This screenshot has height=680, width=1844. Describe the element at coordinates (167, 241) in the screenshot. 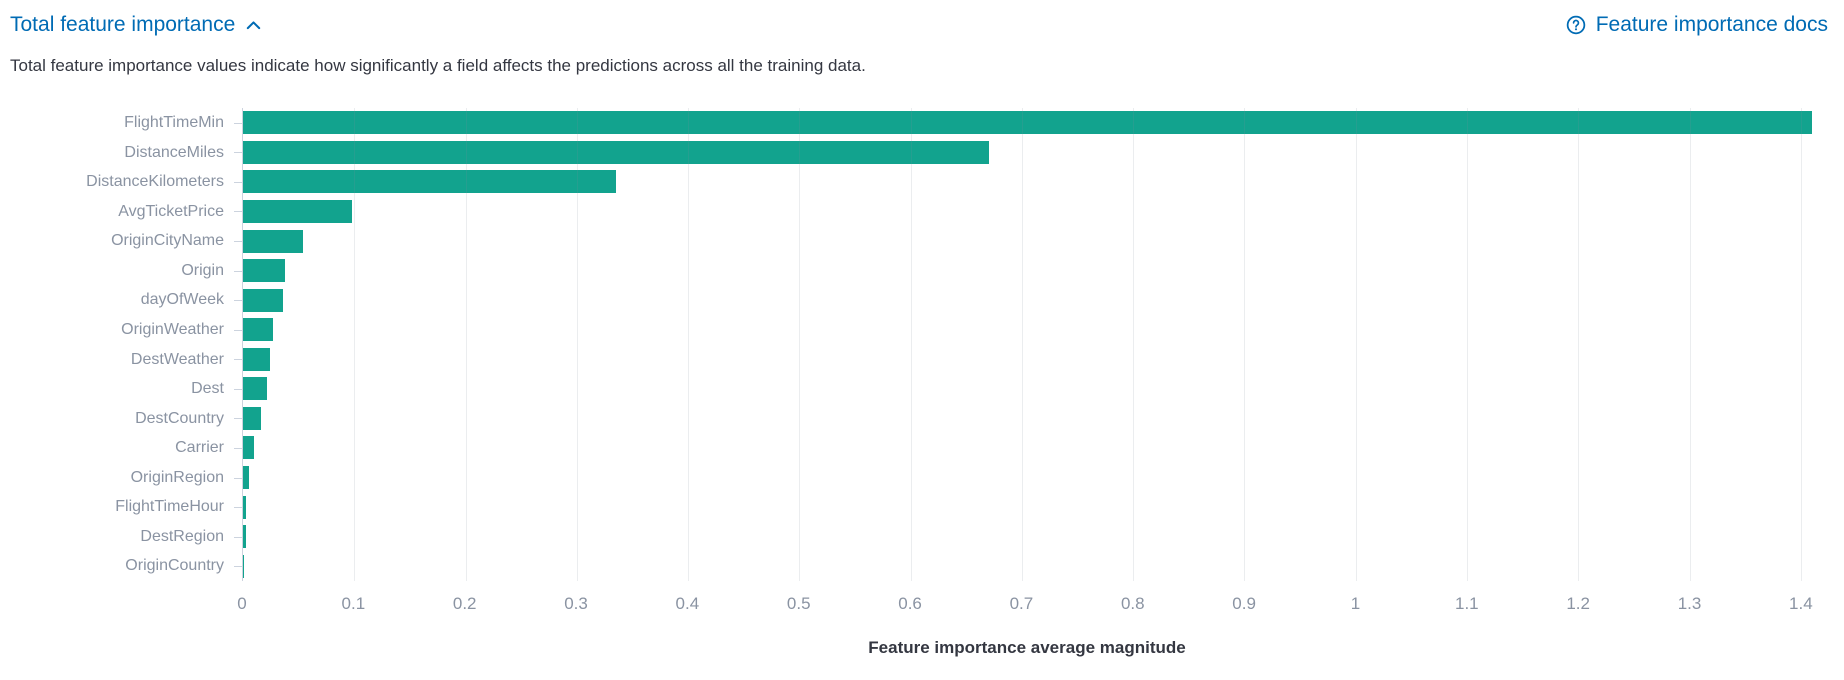

I see `y-axis-label: OriginCityName` at that location.